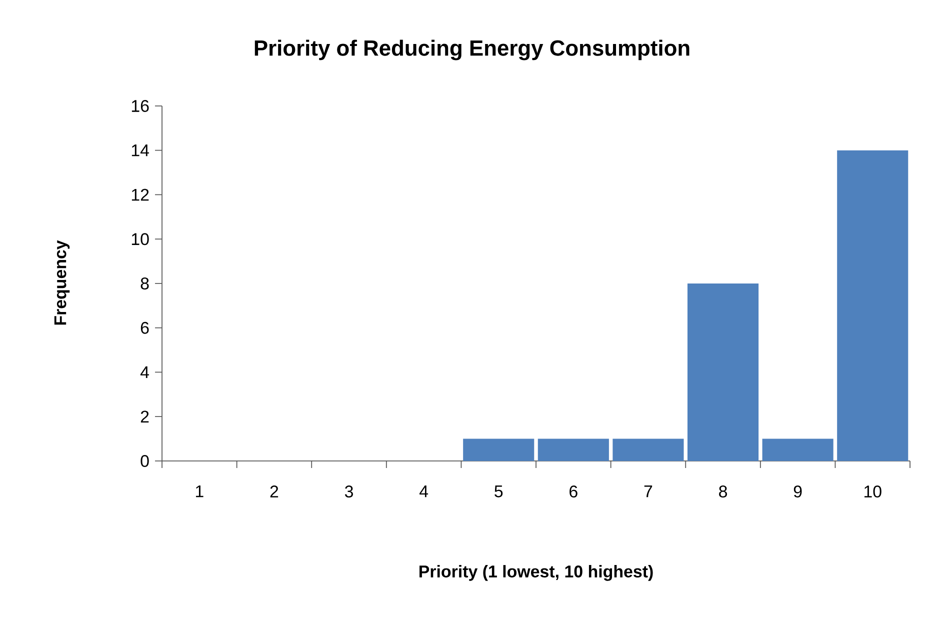 The image size is (925, 620). I want to click on y-tick-label: 2, so click(144, 416).